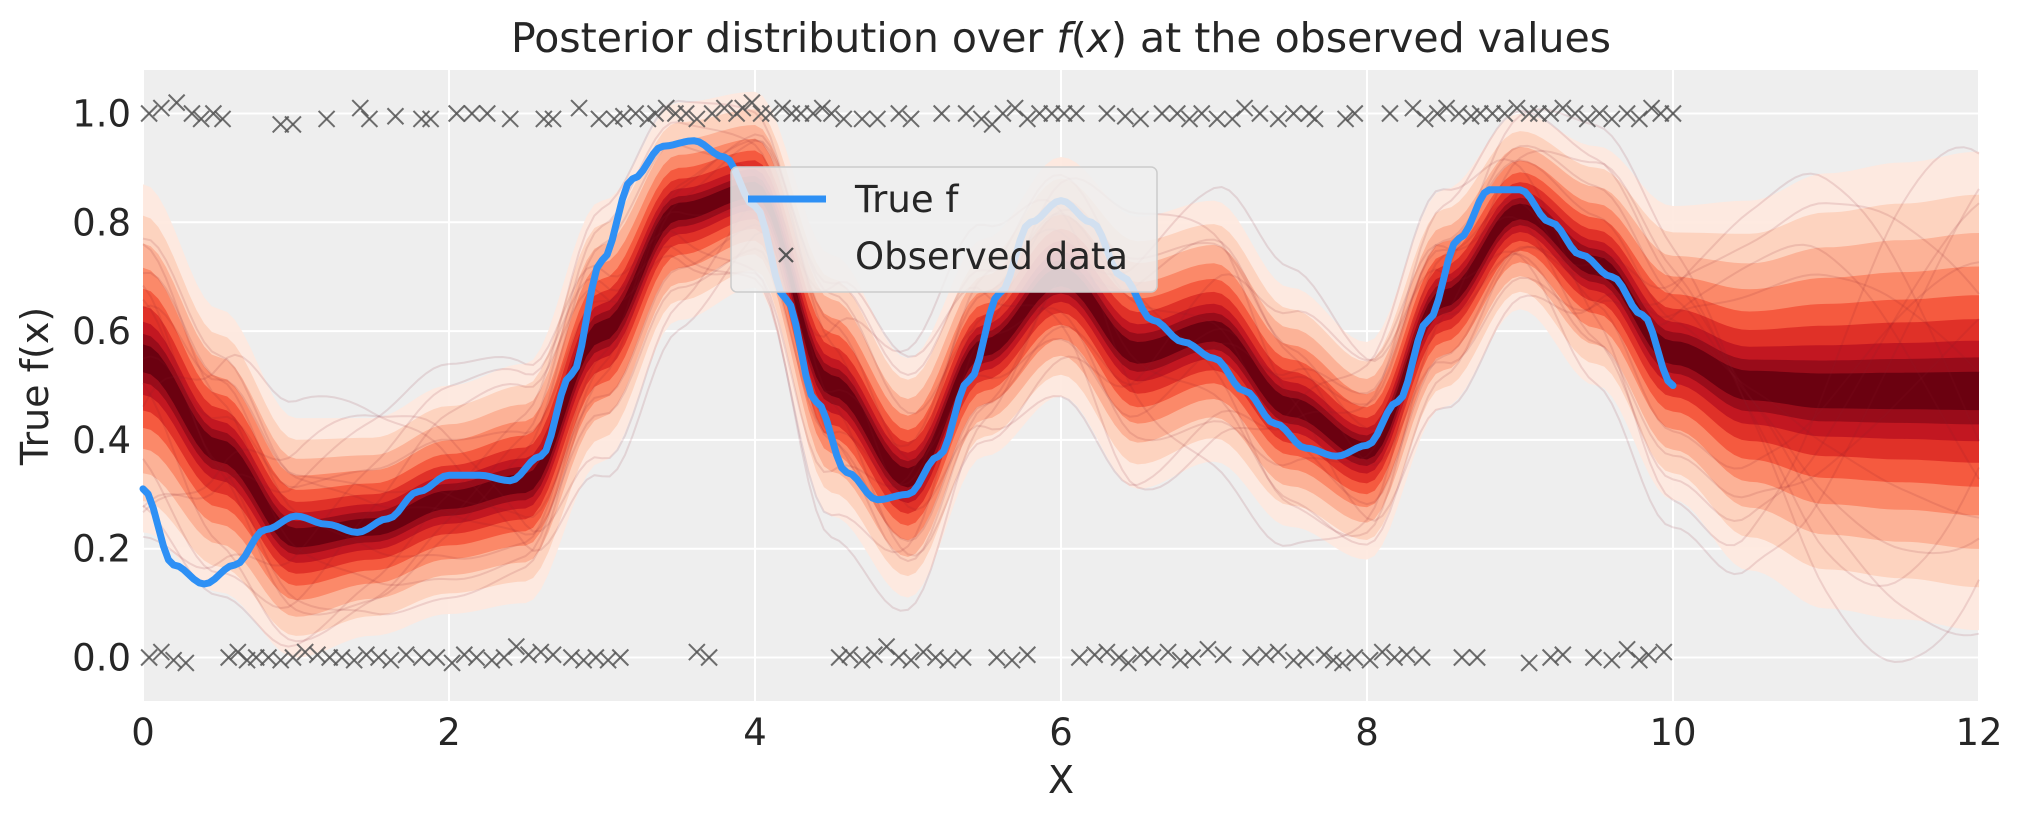 Image resolution: width=2023 pixels, height=823 pixels. What do you see at coordinates (101, 440) in the screenshot?
I see `y-tick-label: 0.4` at bounding box center [101, 440].